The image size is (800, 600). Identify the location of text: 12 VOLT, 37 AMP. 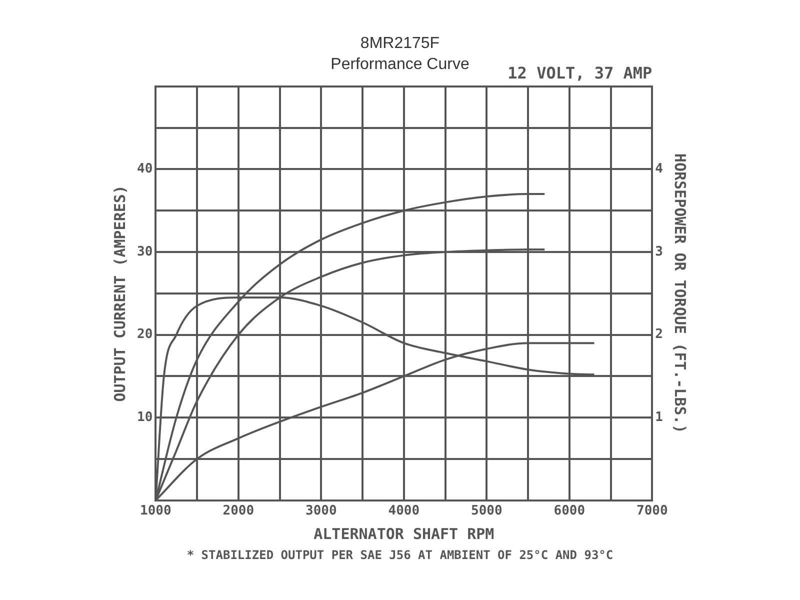
(580, 73).